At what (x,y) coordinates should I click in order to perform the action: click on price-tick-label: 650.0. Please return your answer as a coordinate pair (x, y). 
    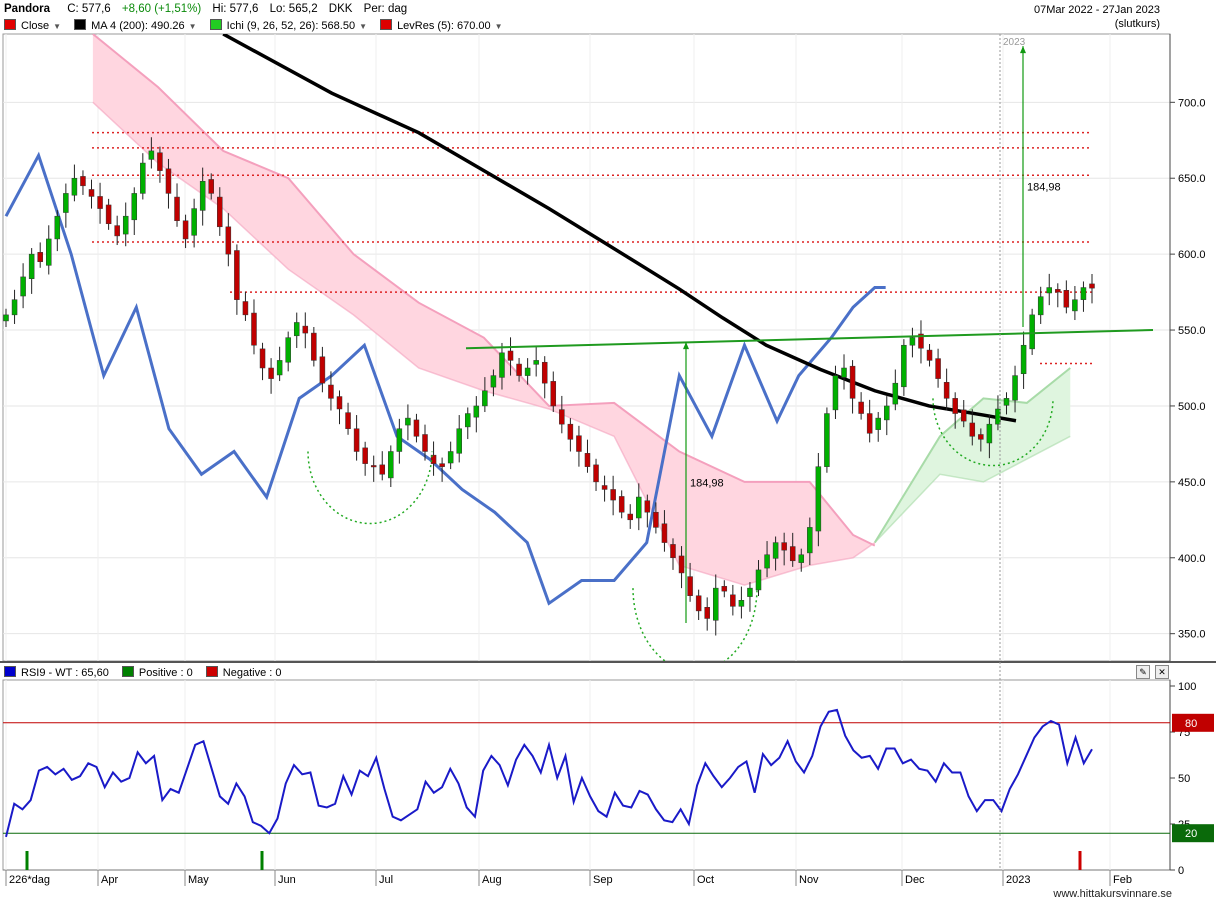
    Looking at the image, I should click on (1192, 179).